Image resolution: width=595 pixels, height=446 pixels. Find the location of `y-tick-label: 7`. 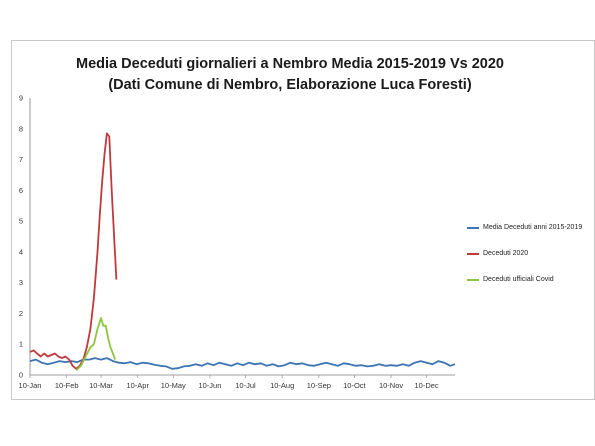

y-tick-label: 7 is located at coordinates (21, 159).